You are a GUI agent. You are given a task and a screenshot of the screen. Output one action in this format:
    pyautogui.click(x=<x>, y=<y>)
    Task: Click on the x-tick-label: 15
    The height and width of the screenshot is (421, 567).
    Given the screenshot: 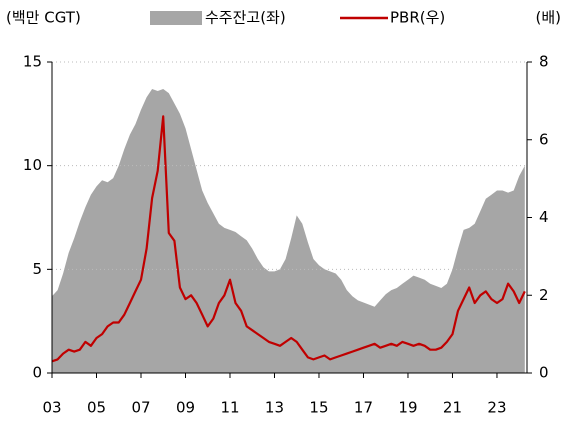 What is the action you would take?
    pyautogui.click(x=318, y=408)
    